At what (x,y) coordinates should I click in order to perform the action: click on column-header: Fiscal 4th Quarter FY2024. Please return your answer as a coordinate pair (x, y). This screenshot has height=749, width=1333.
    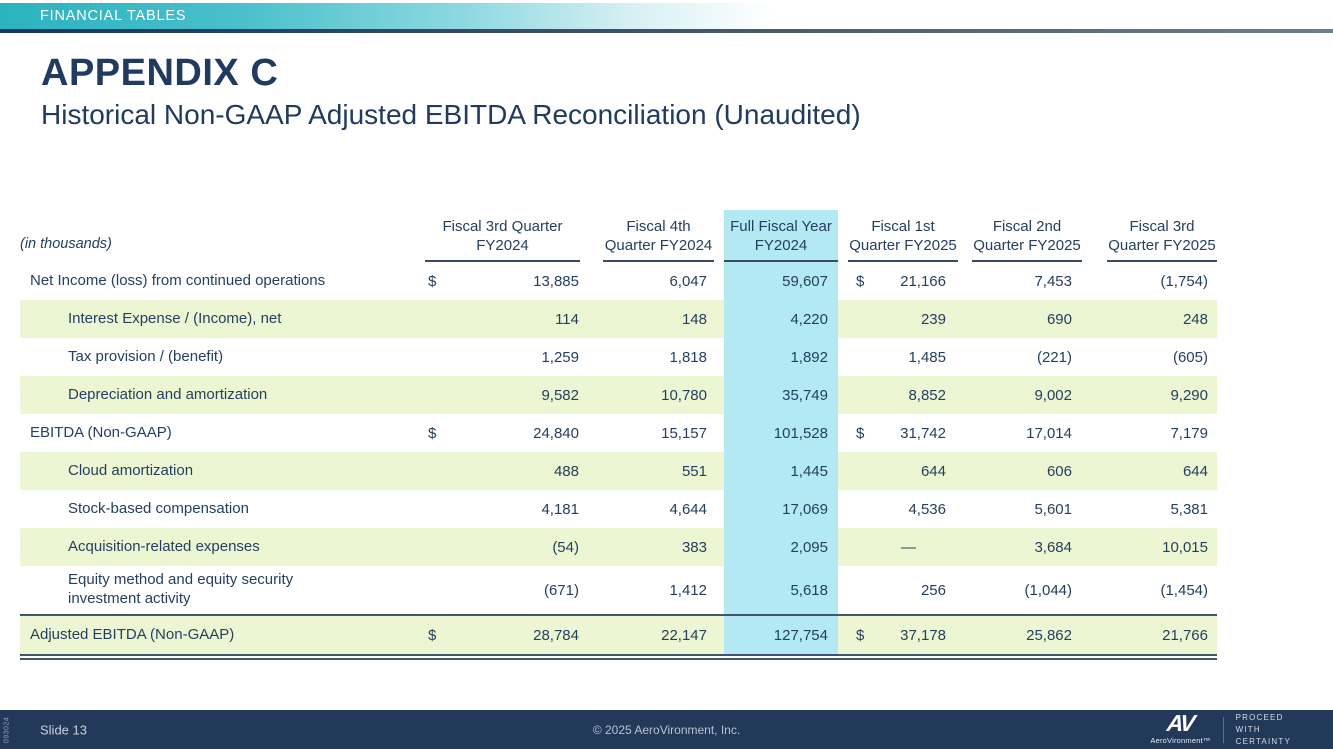
    Looking at the image, I should click on (658, 236).